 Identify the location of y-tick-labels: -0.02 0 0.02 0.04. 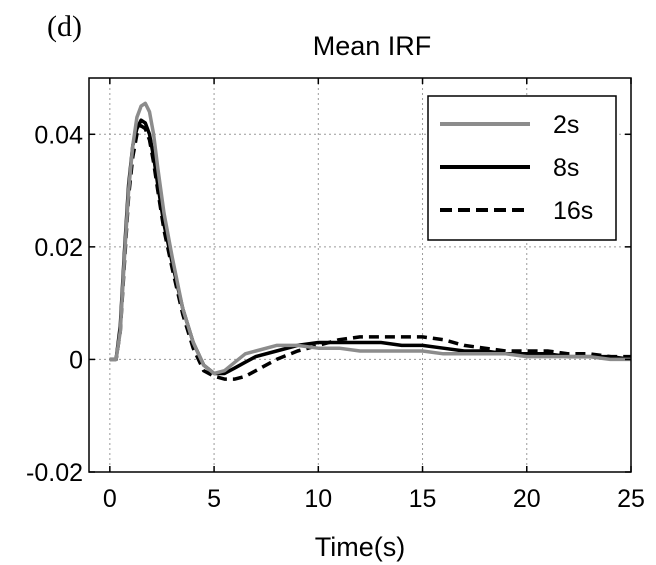
(54, 304).